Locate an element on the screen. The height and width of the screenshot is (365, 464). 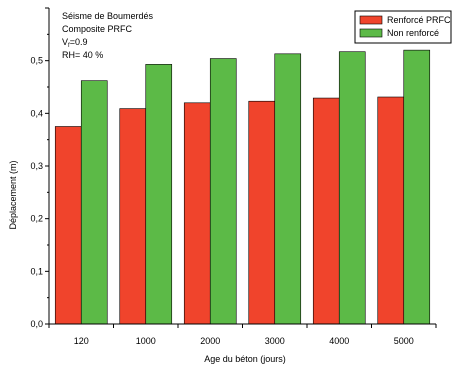
annotation-rh: RH= 40 % is located at coordinates (82, 55).